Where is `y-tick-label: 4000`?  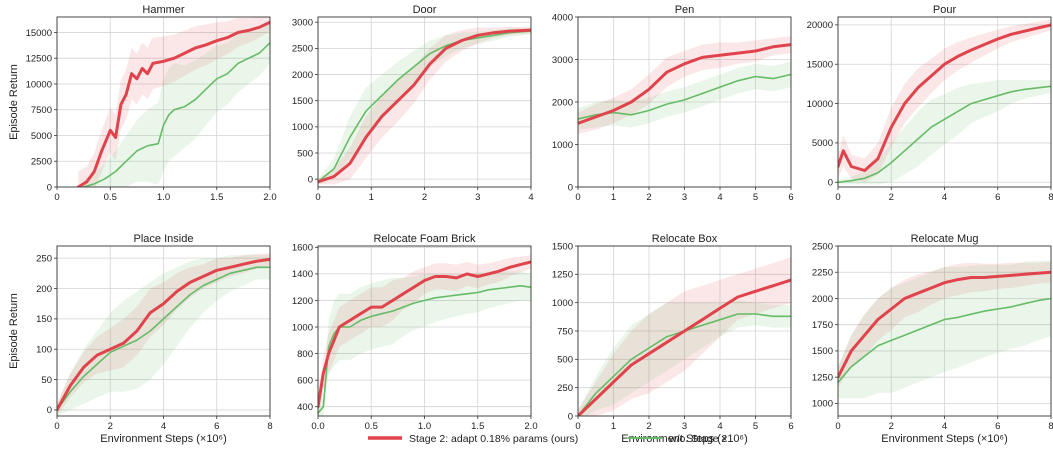 y-tick-label: 4000 is located at coordinates (562, 17).